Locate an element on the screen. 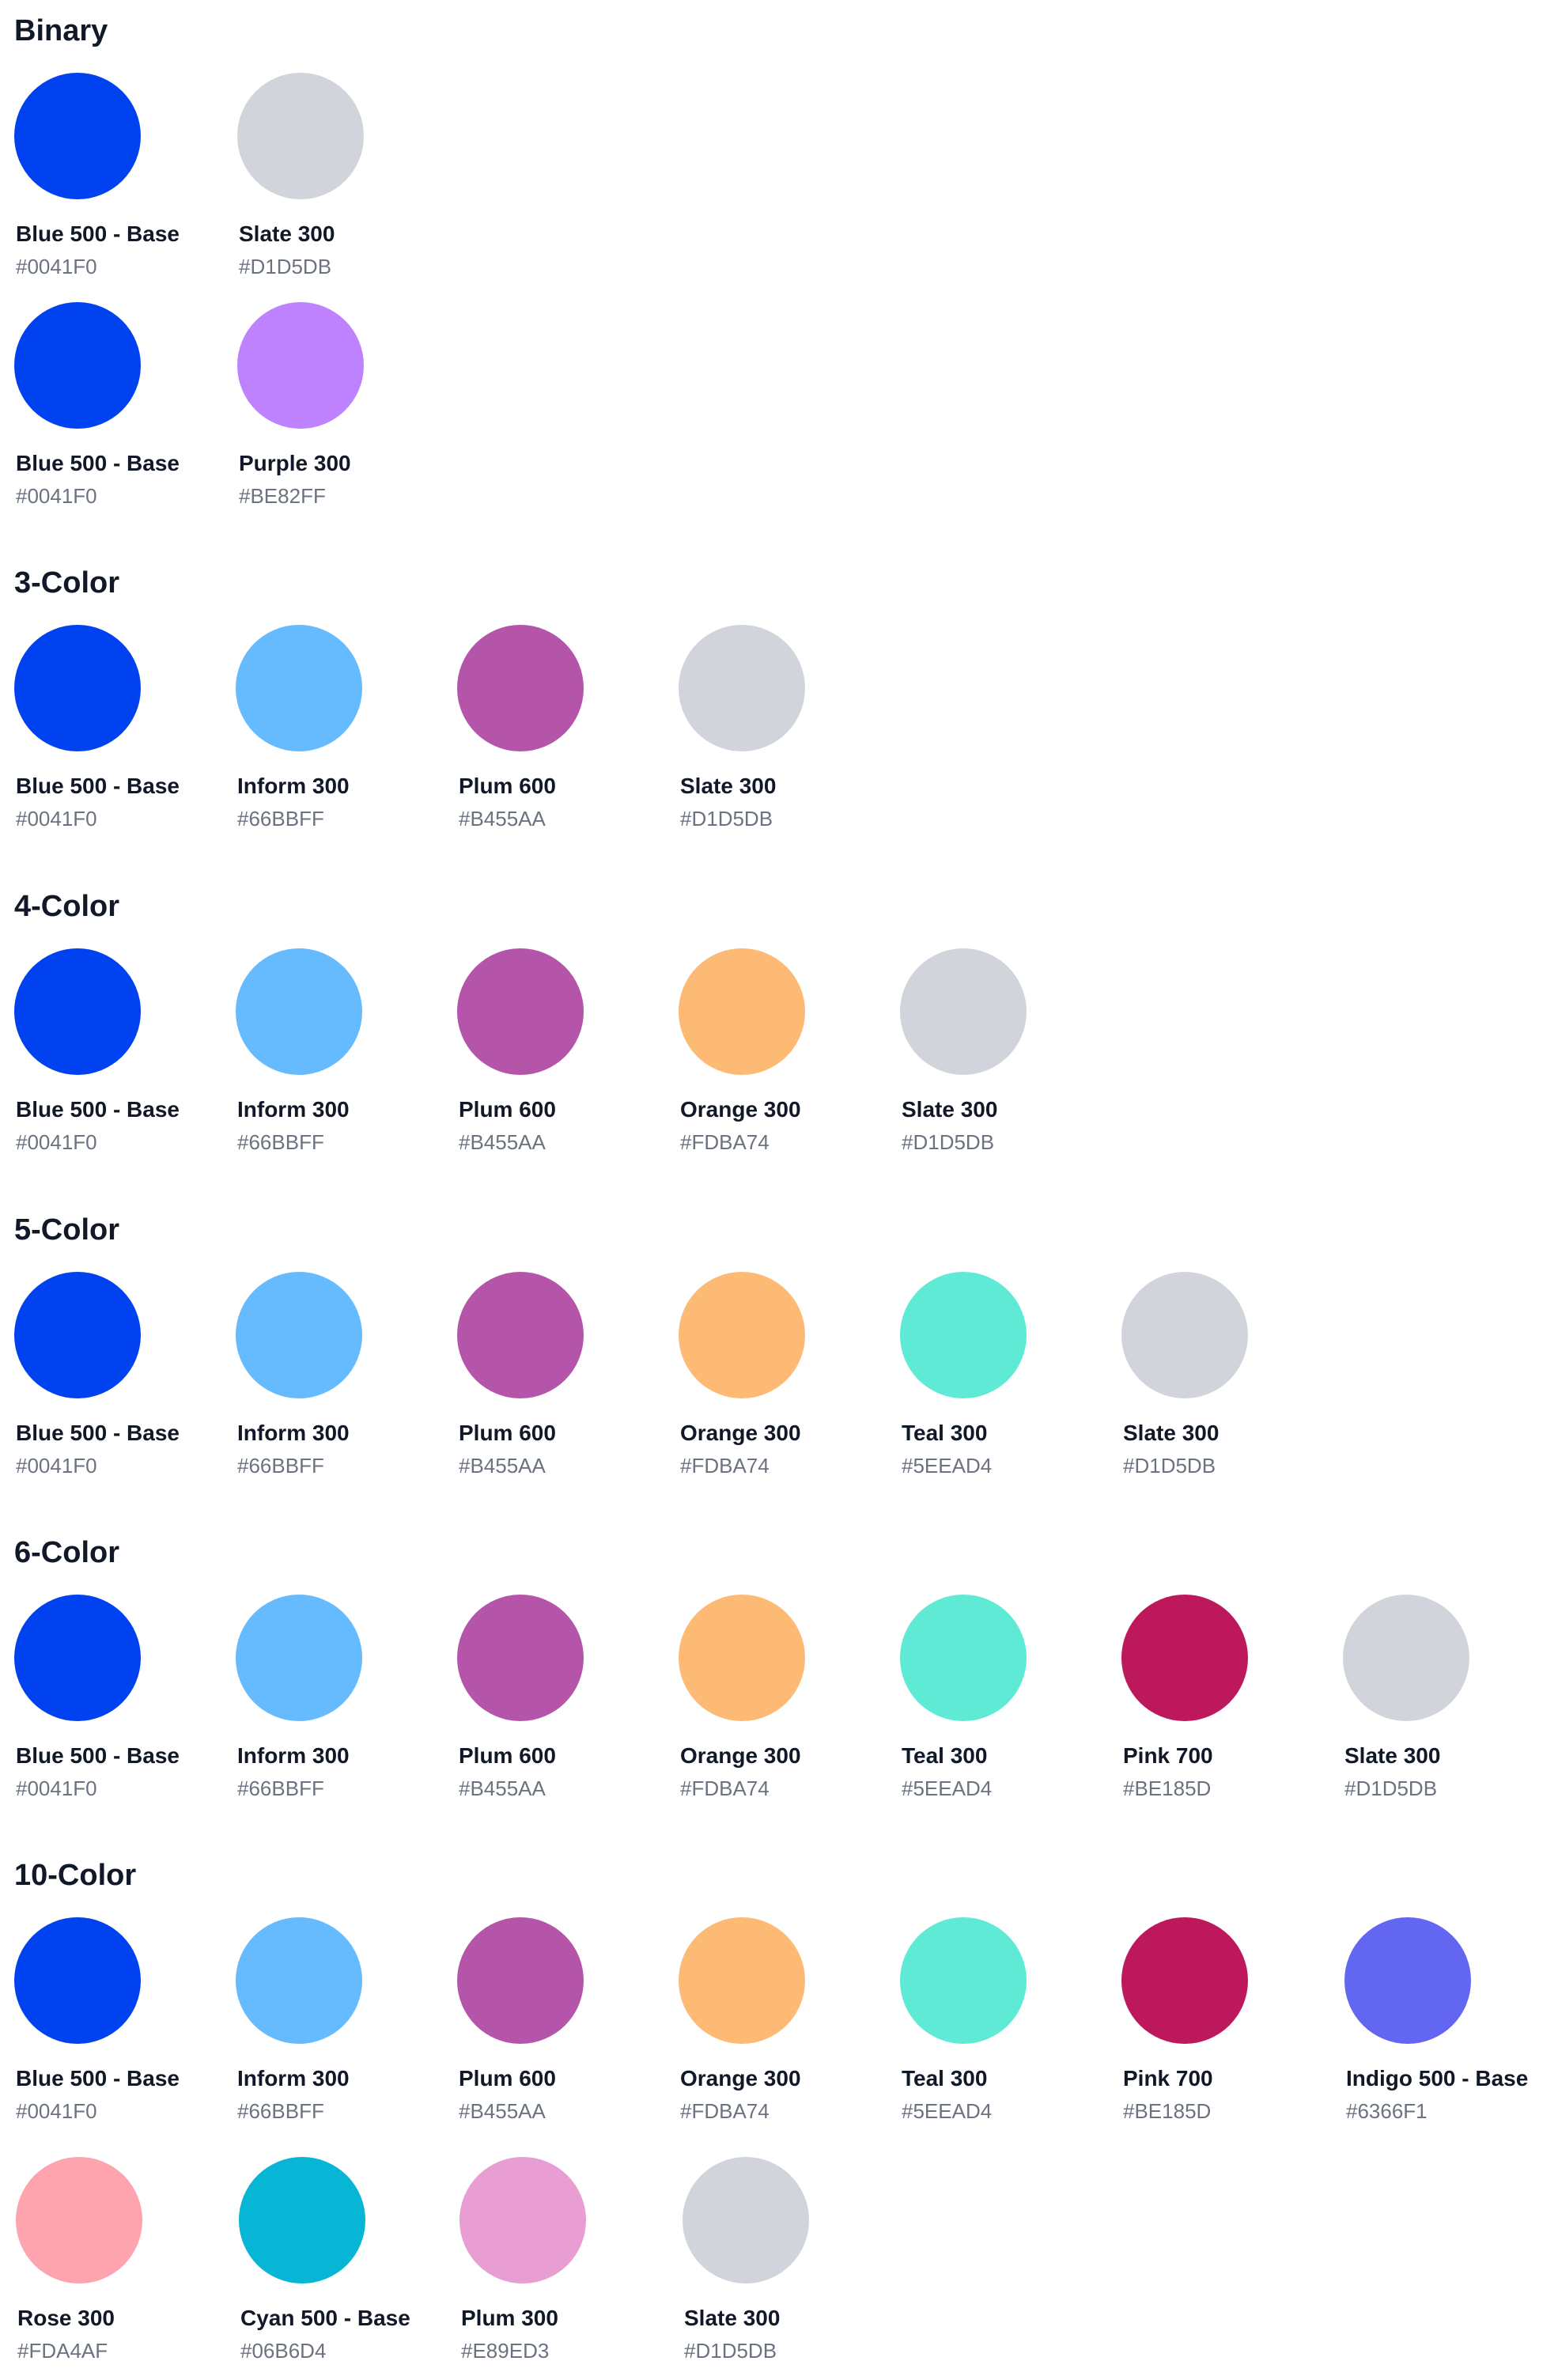 Image resolution: width=1558 pixels, height=2380 pixels. section-title-6-color: 6-Color is located at coordinates (66, 1552).